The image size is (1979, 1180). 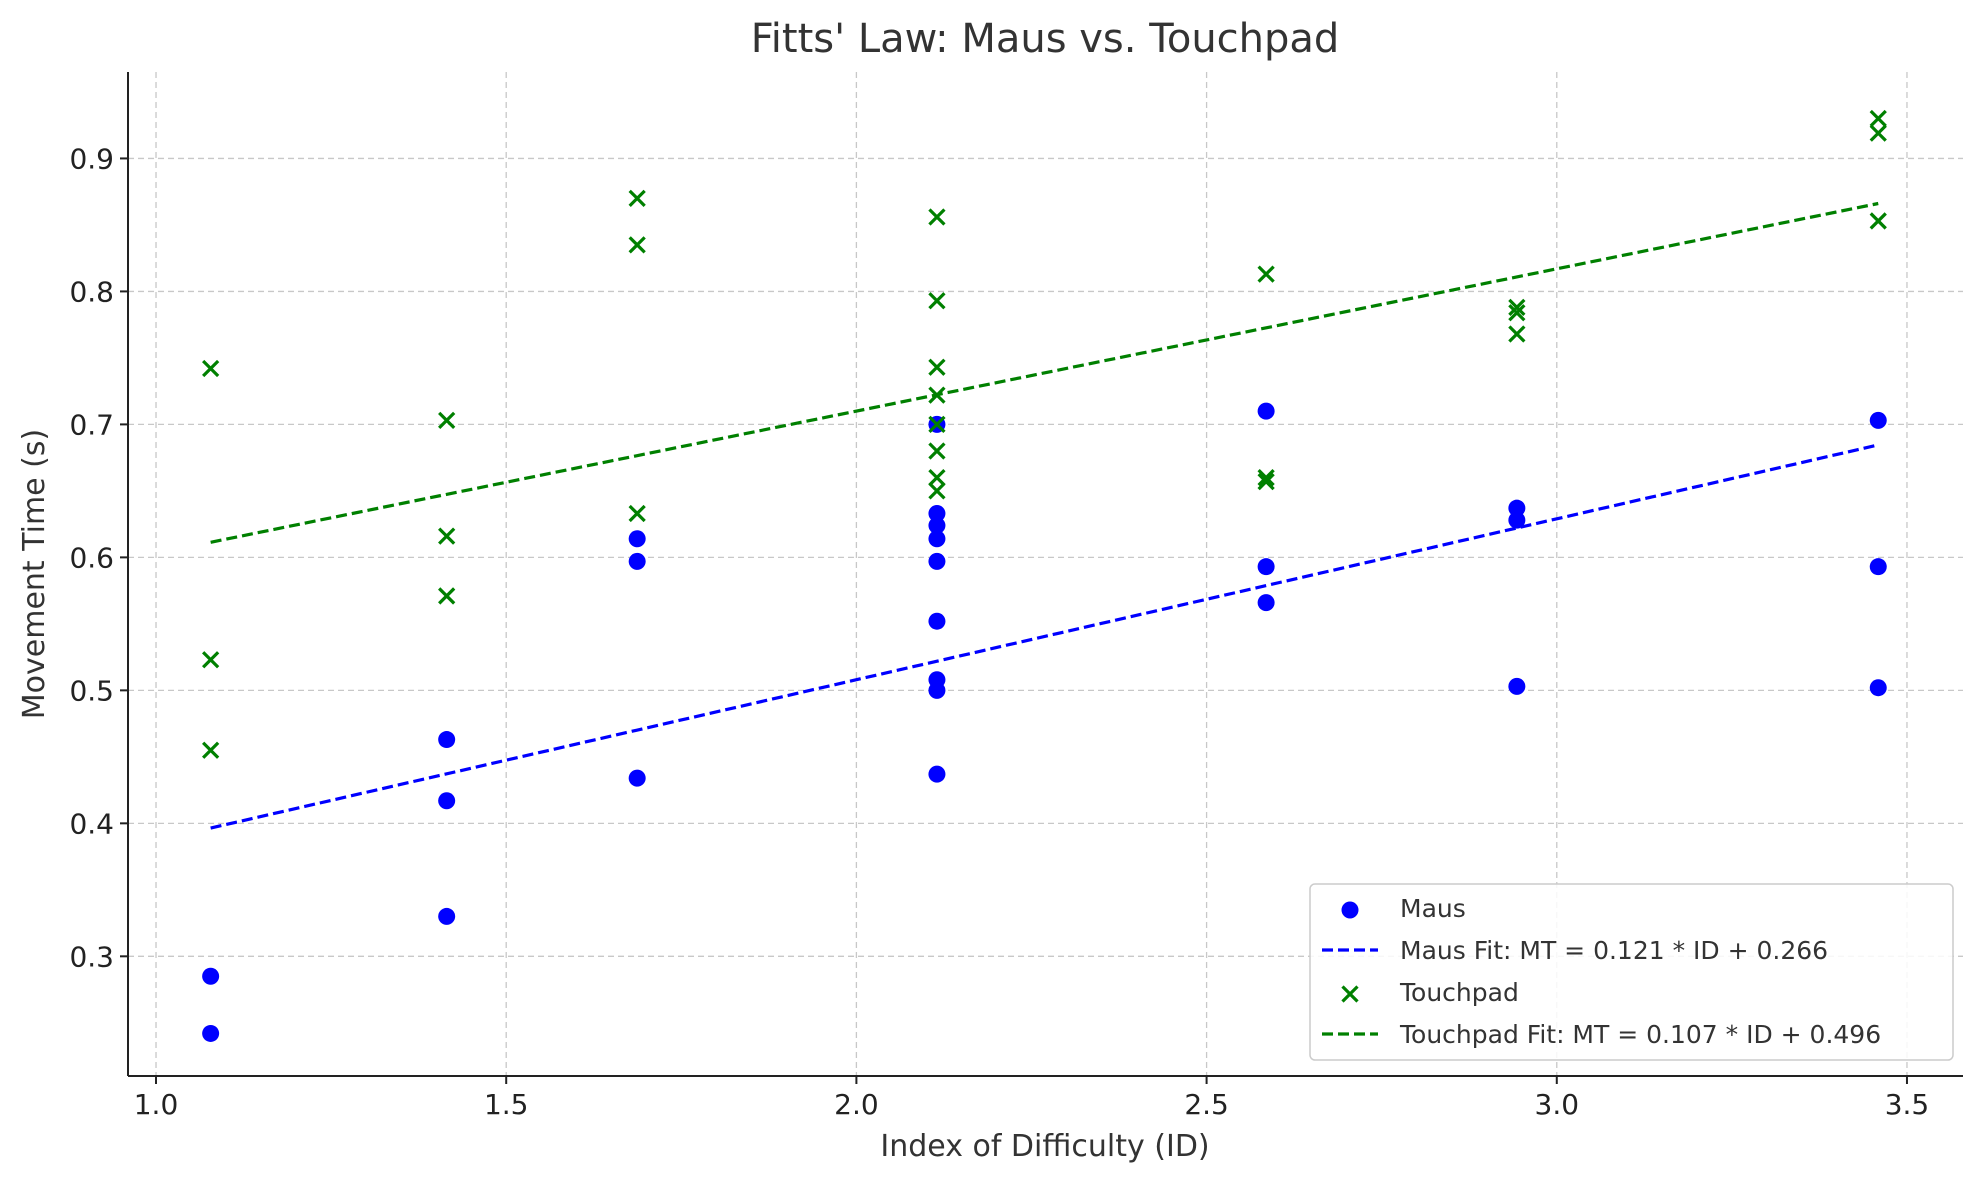 I want to click on x-tick-label: 3.5, so click(x=1907, y=1104).